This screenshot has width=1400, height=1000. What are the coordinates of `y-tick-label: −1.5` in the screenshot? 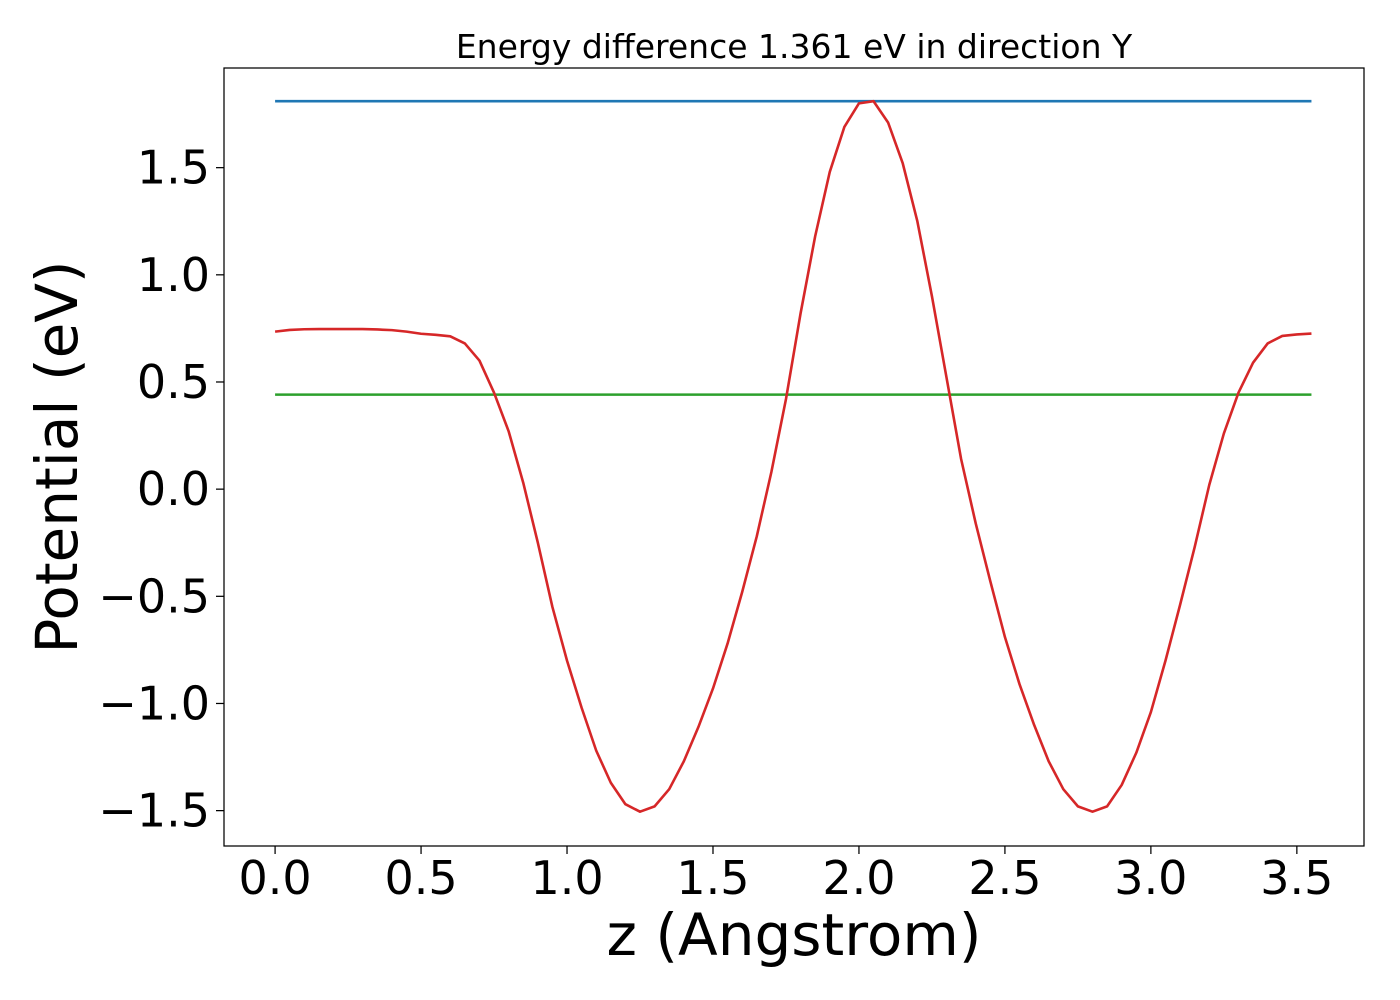 It's located at (154, 811).